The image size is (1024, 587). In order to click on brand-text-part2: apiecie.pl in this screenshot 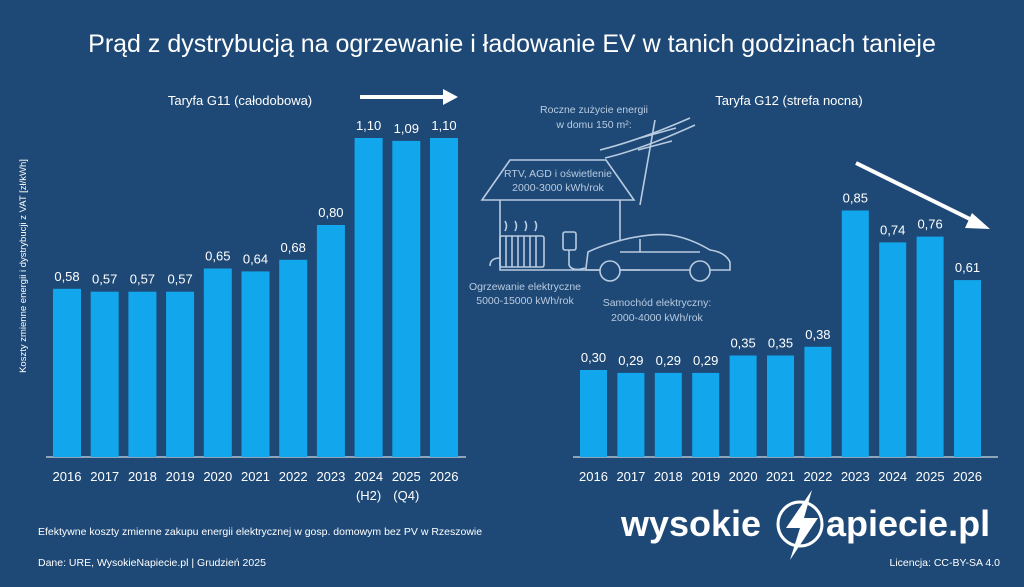, I will do `click(908, 523)`.